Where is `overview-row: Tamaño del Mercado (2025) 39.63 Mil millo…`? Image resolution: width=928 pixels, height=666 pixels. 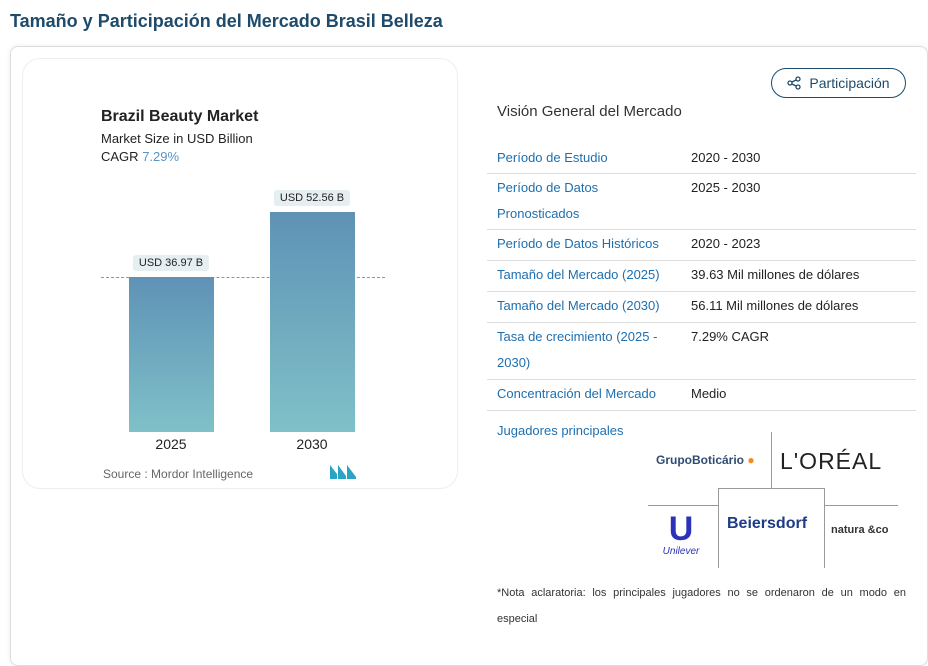 overview-row: Tamaño del Mercado (2025) 39.63 Mil millo… is located at coordinates (701, 276).